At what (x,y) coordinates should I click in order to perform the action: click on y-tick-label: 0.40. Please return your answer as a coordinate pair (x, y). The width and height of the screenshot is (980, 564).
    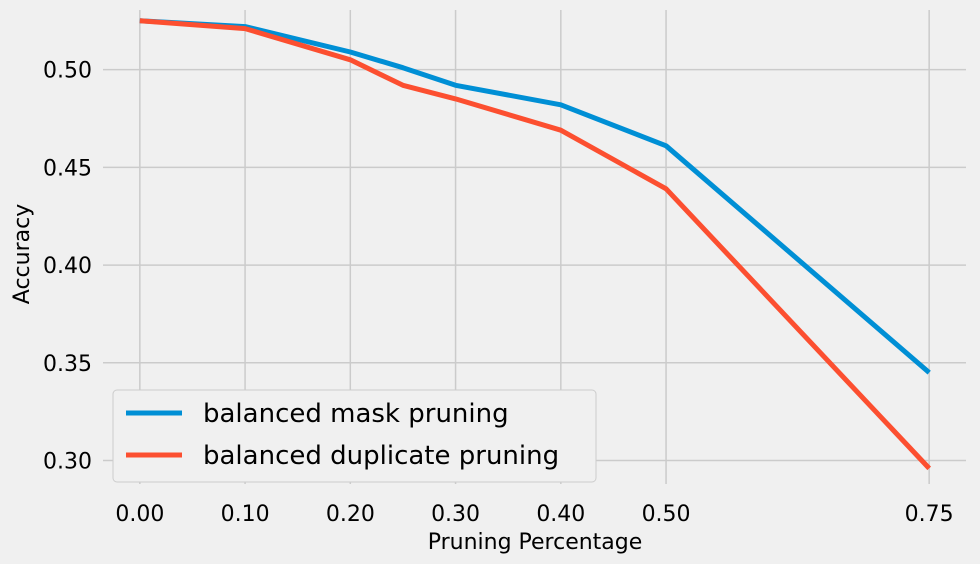
    Looking at the image, I should click on (67, 266).